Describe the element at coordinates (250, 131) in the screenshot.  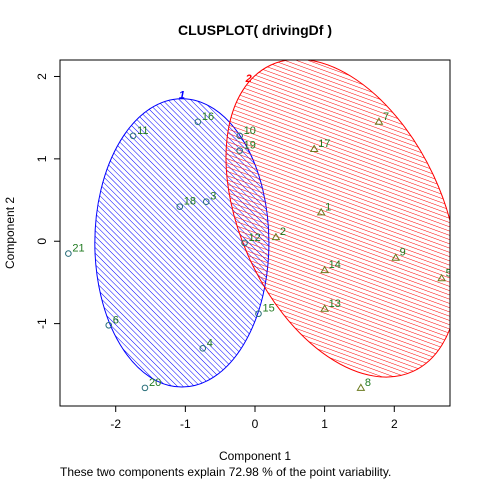
I see `point-10-label: 10` at that location.